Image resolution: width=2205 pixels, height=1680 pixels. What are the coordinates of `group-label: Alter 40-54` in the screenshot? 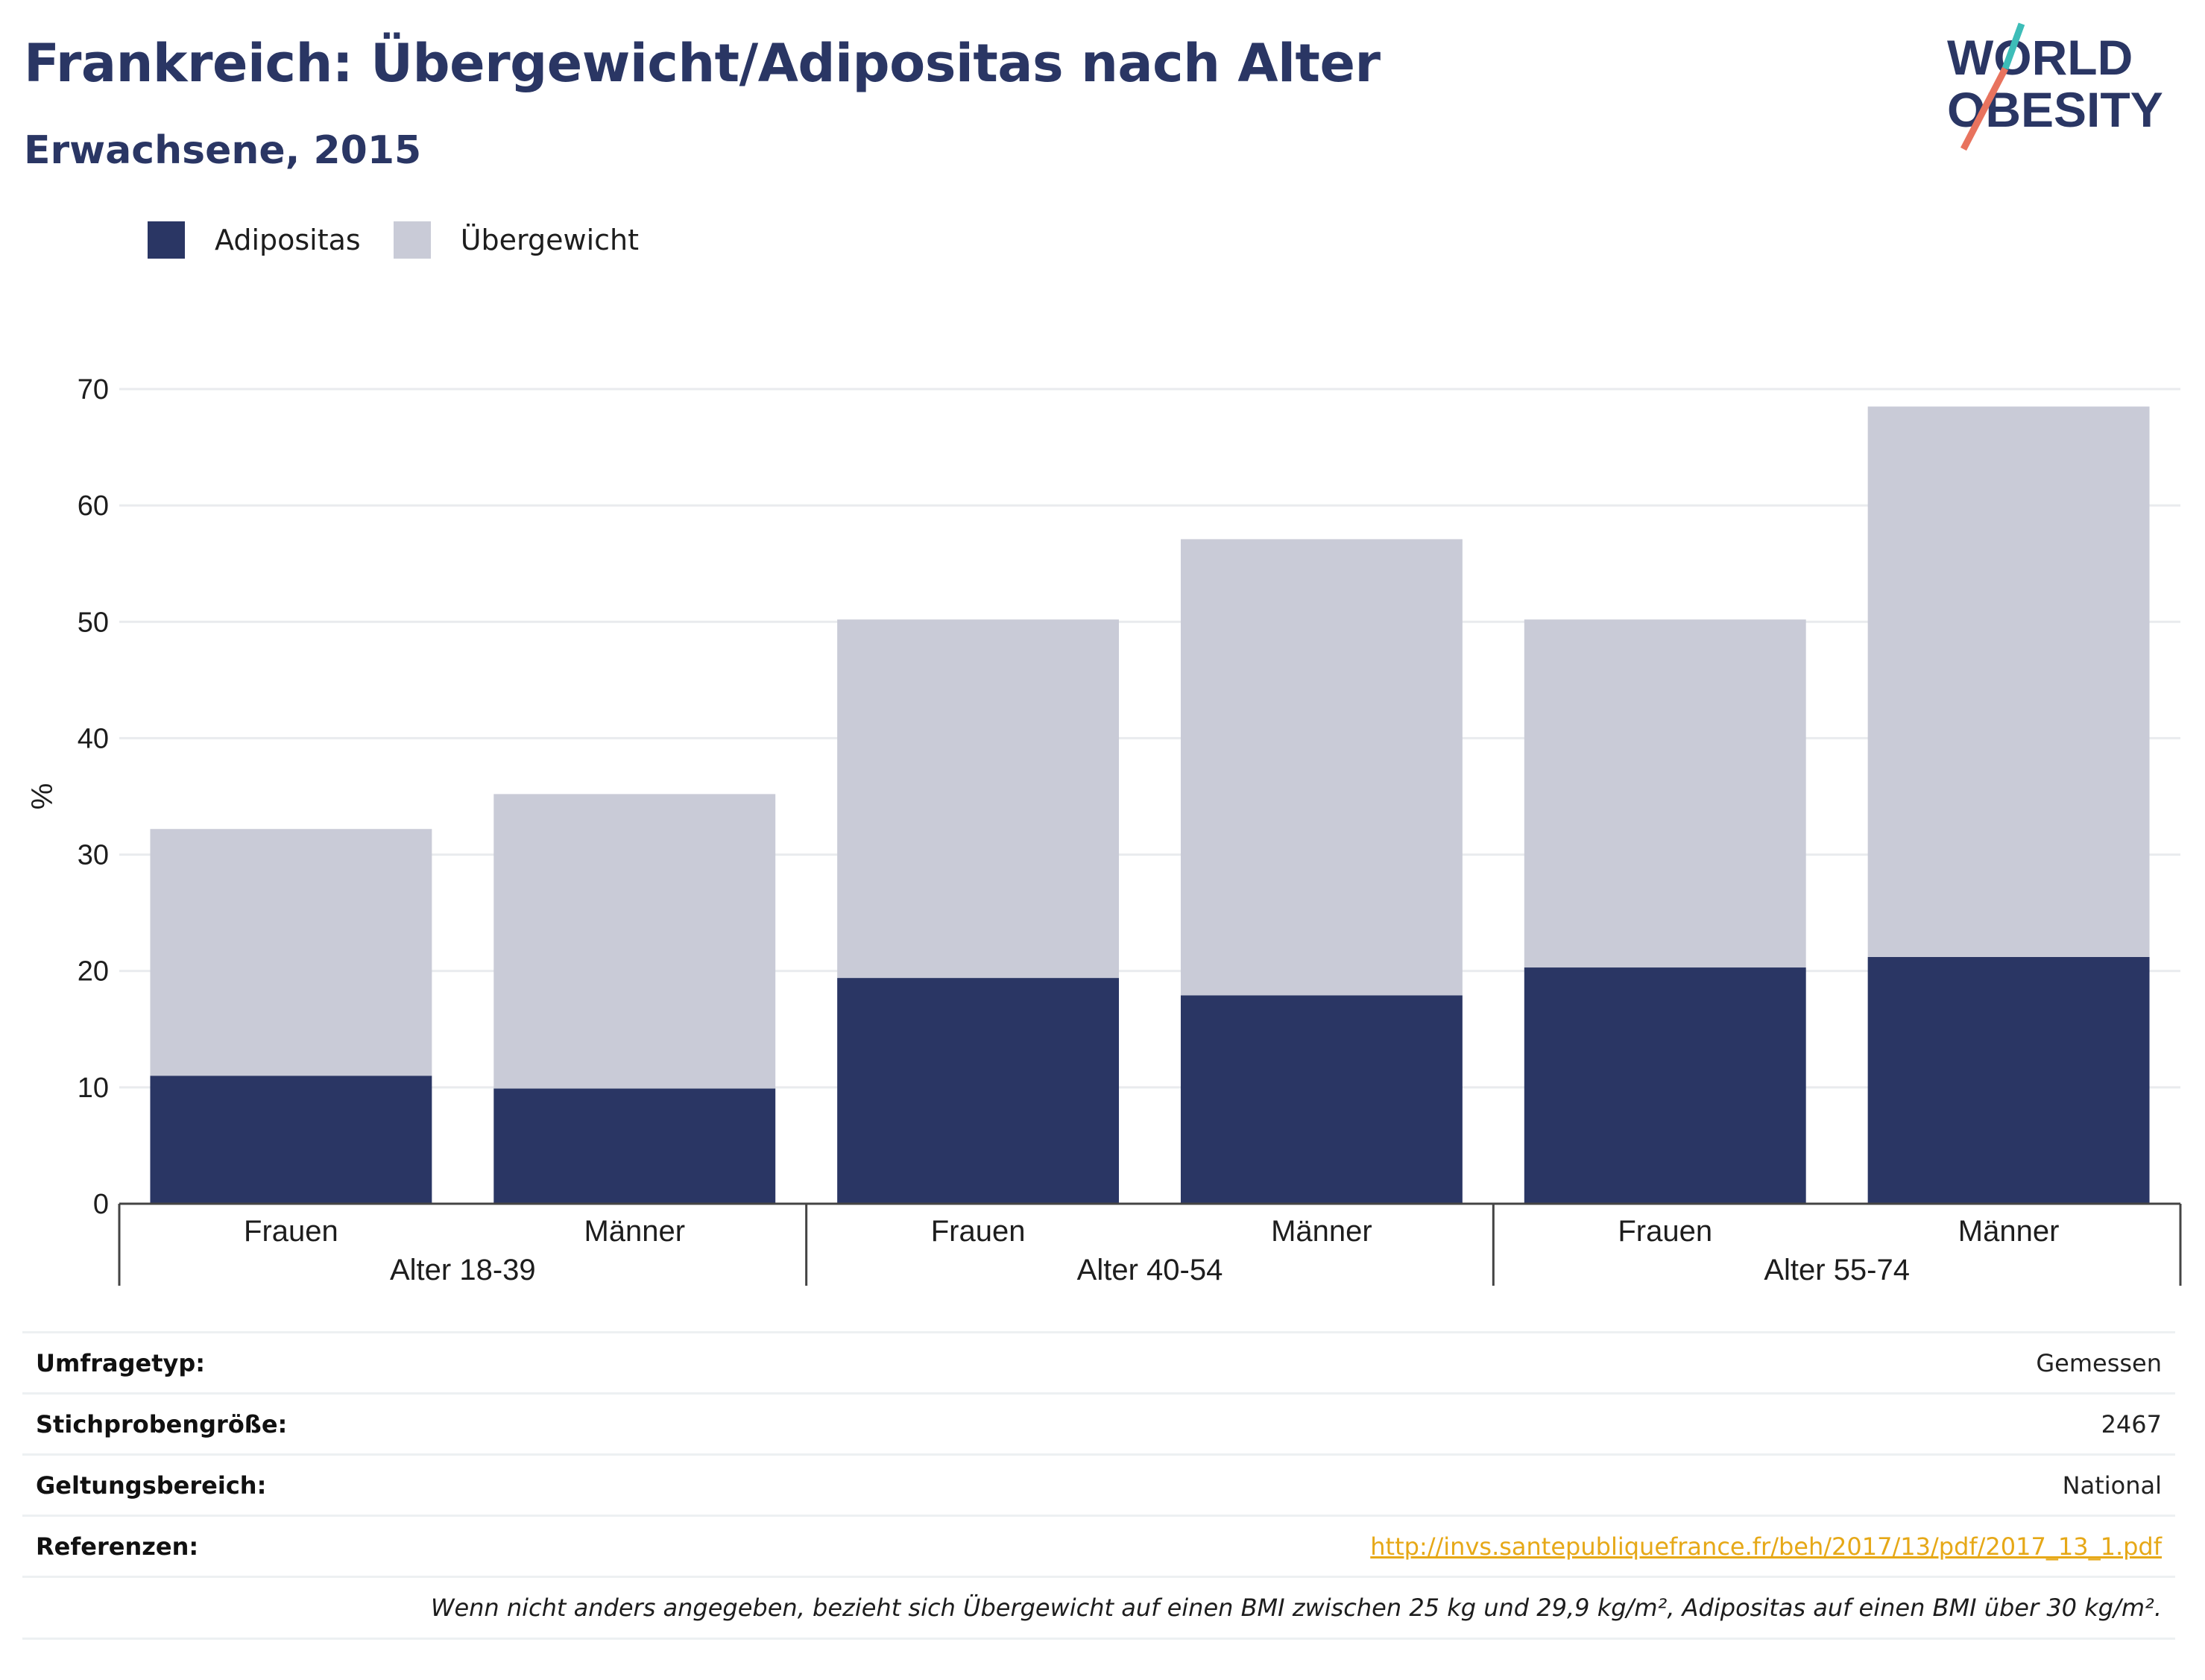 It's located at (1150, 1270).